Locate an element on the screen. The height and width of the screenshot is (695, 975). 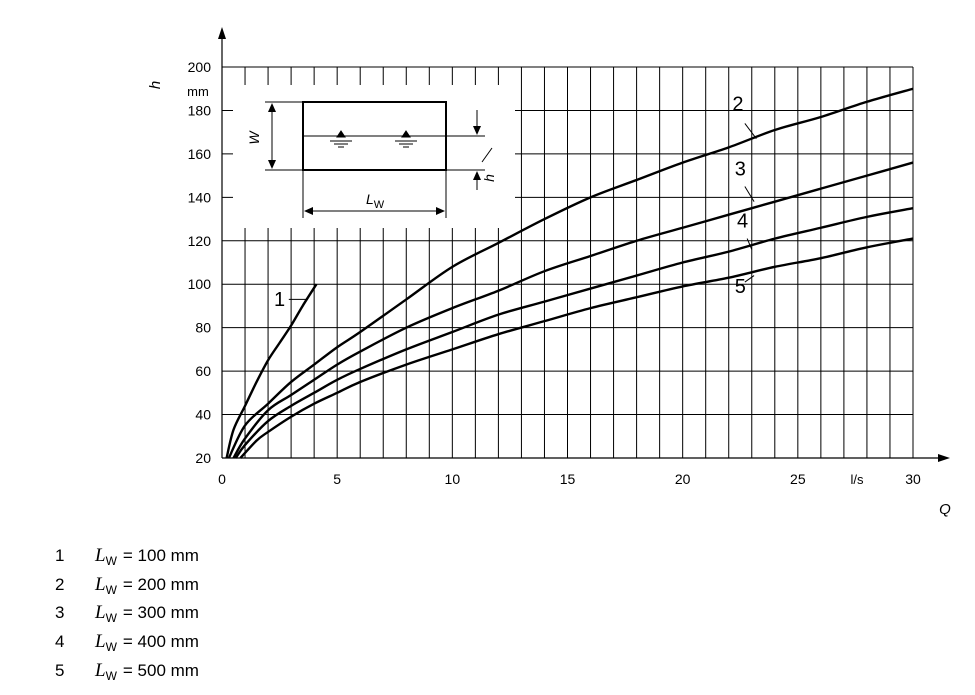
legend-number: 2 is located at coordinates (60, 584).